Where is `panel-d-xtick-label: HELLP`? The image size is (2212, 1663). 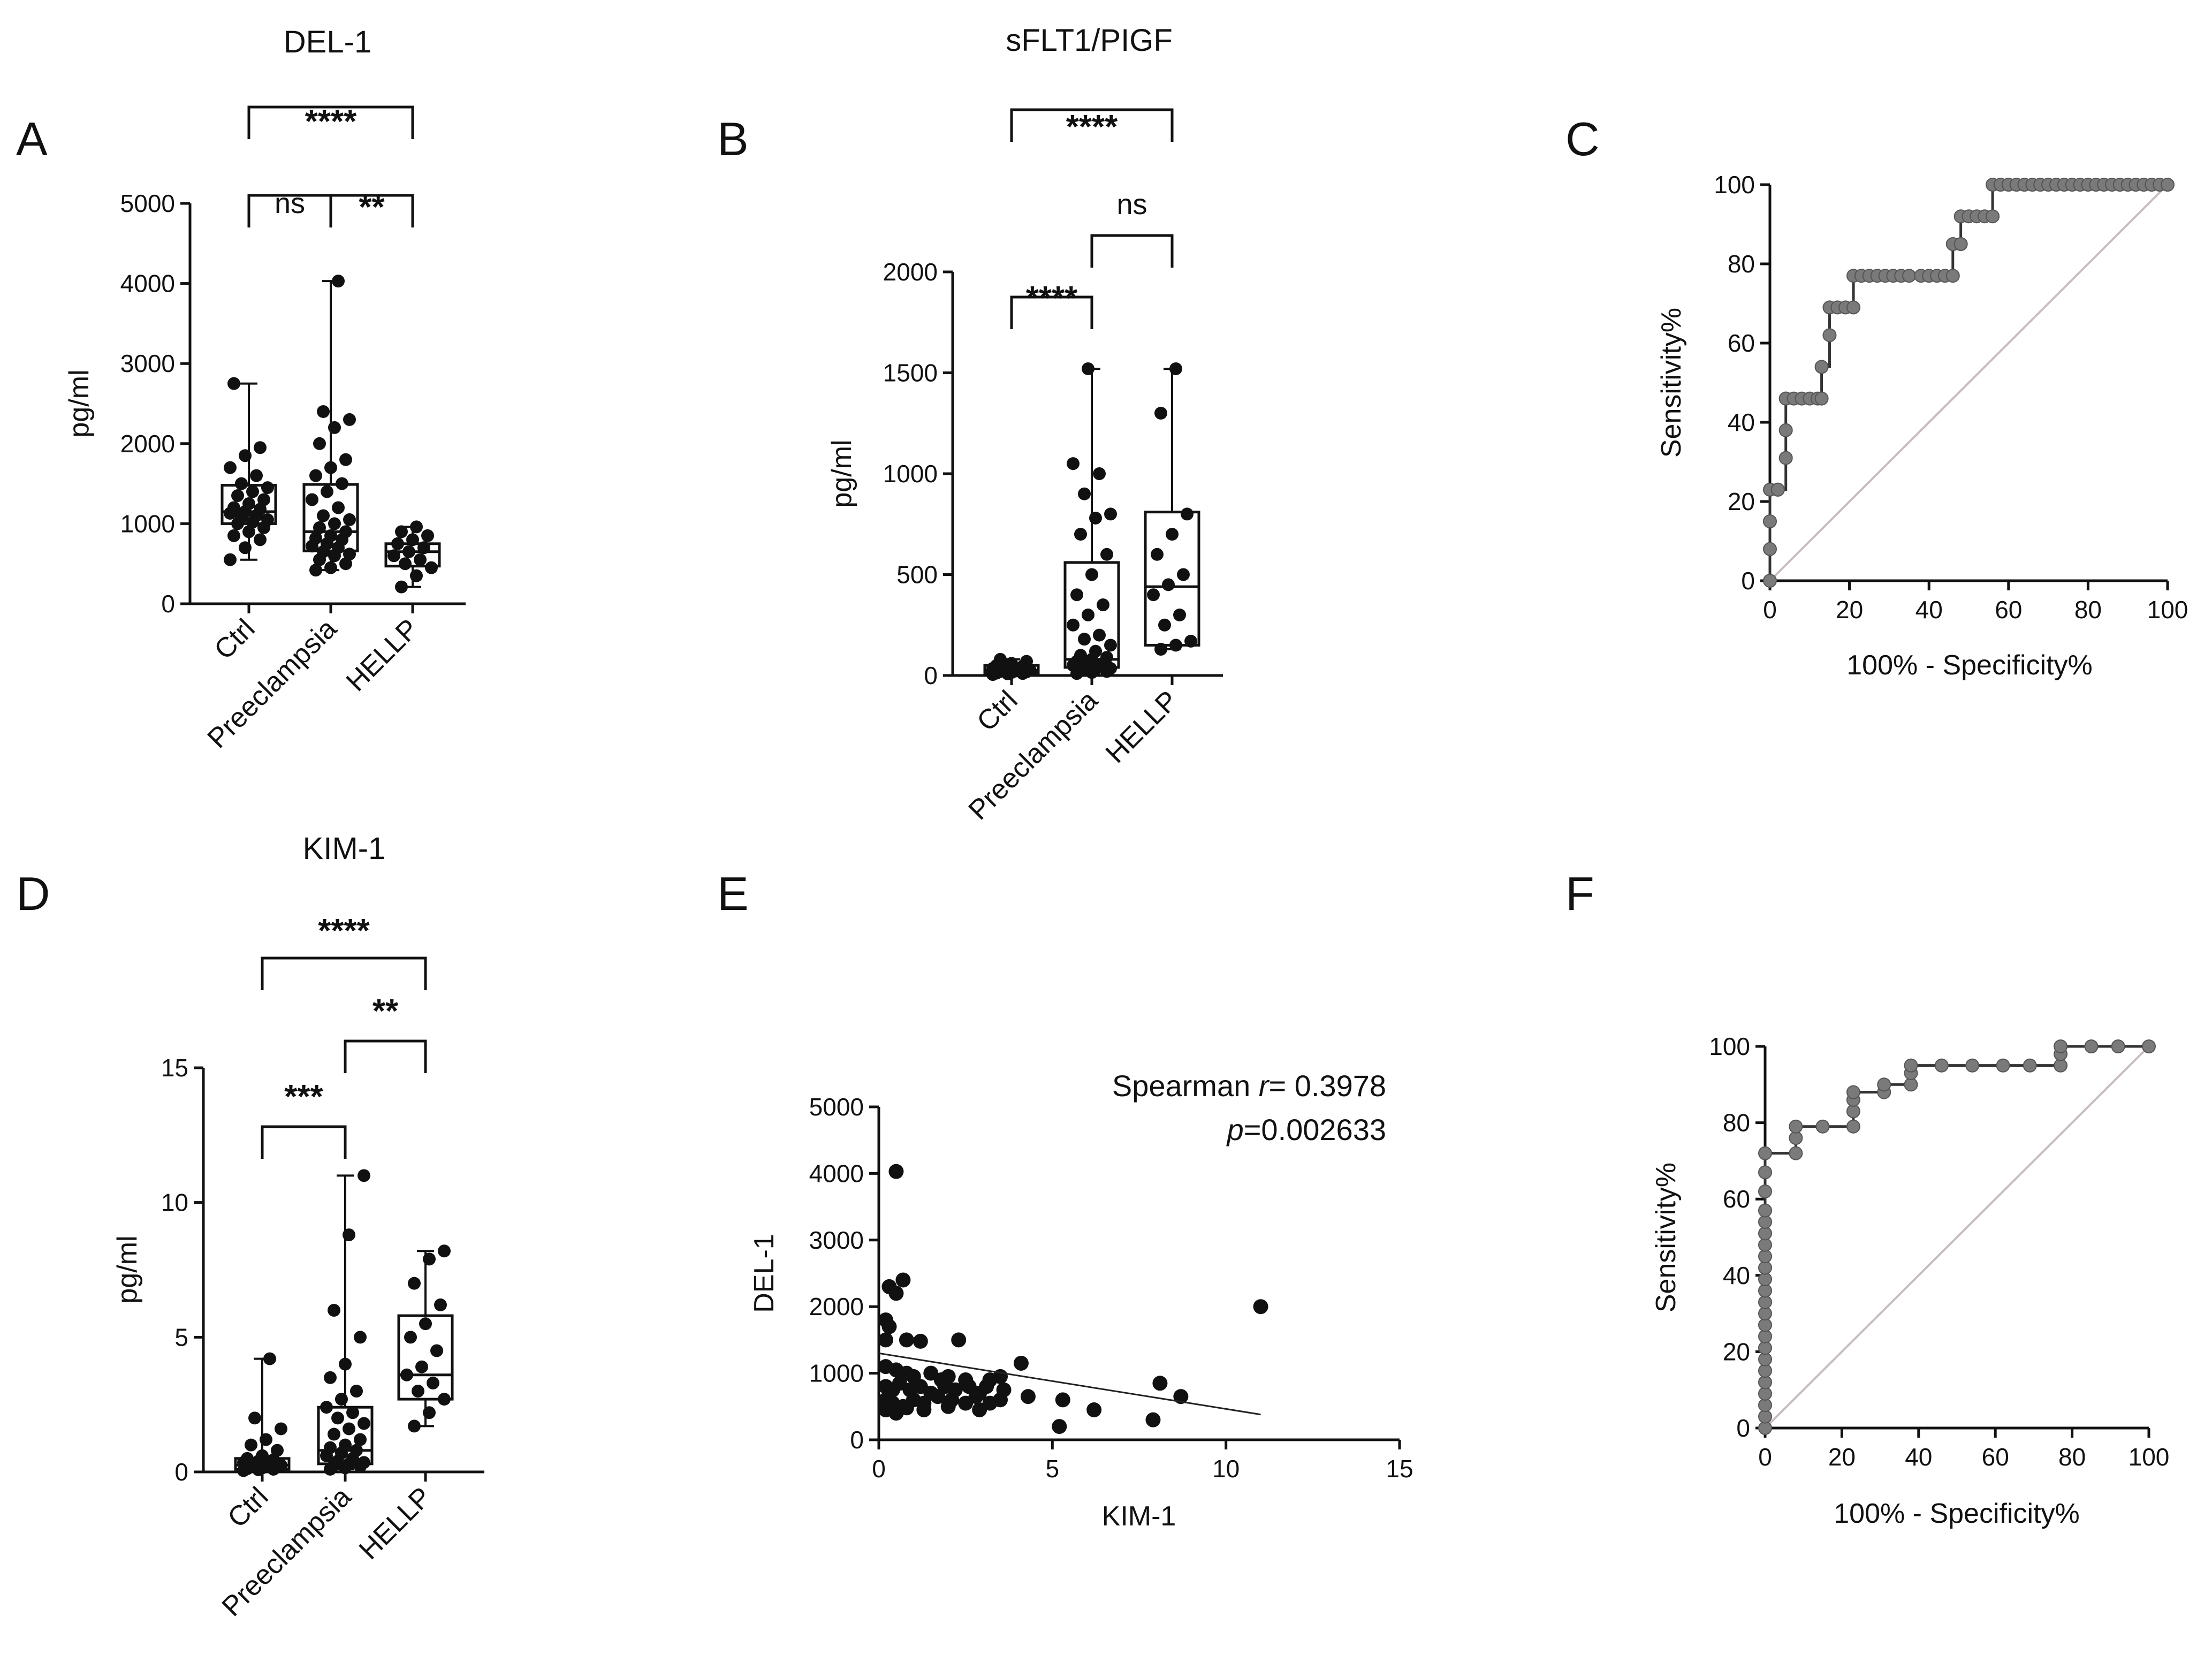
panel-d-xtick-label: HELLP is located at coordinates (395, 1524).